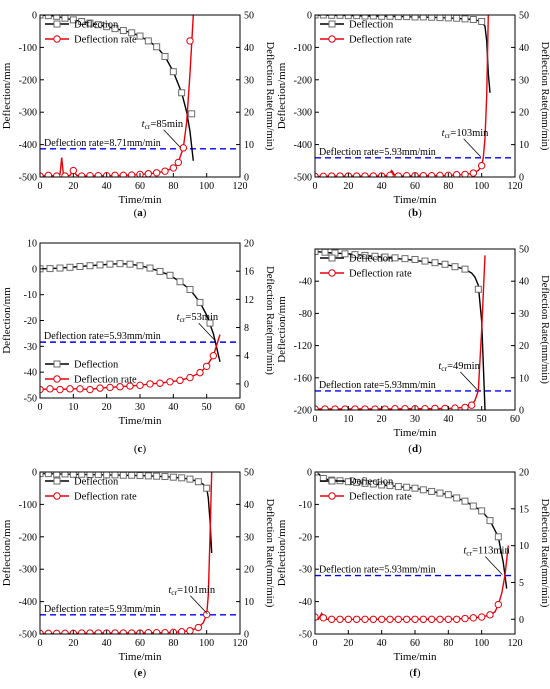  Describe the element at coordinates (448, 419) in the screenshot. I see `x-tick-label: 40` at that location.